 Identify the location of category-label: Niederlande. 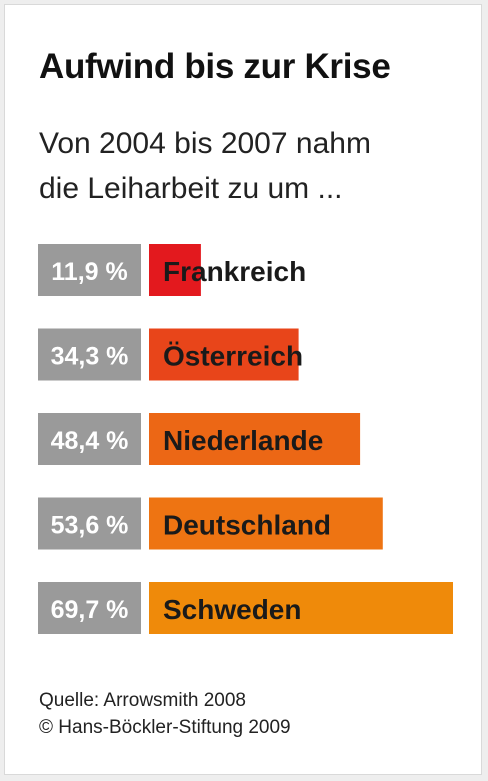
(243, 440).